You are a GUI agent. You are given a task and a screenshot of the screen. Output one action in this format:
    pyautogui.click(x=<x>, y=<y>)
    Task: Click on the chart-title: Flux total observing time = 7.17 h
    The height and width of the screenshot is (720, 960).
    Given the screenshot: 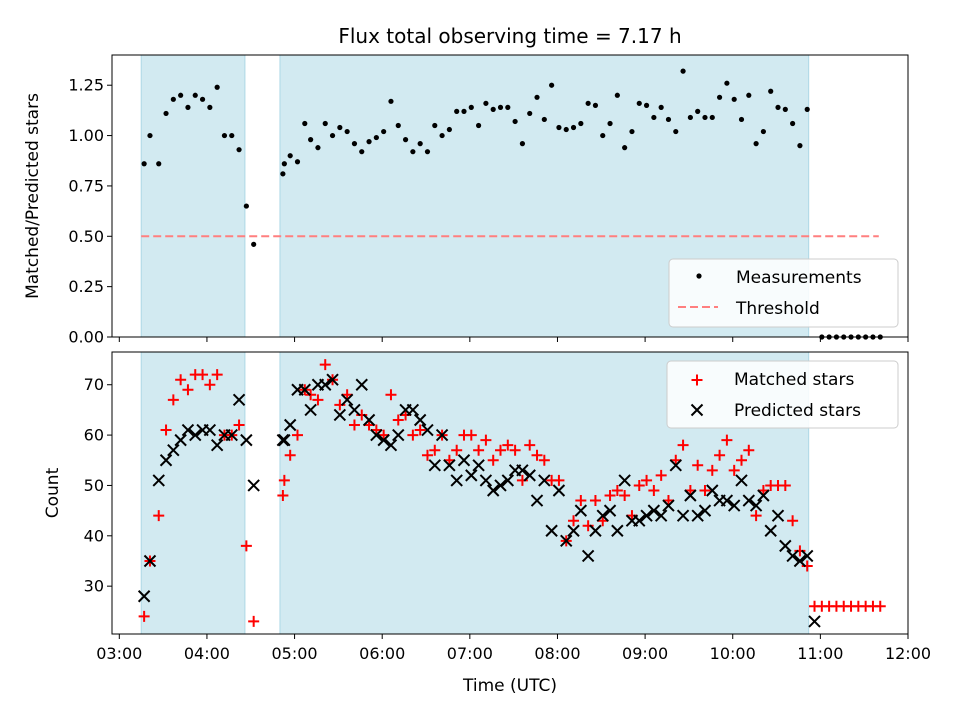 What is the action you would take?
    pyautogui.click(x=509, y=36)
    